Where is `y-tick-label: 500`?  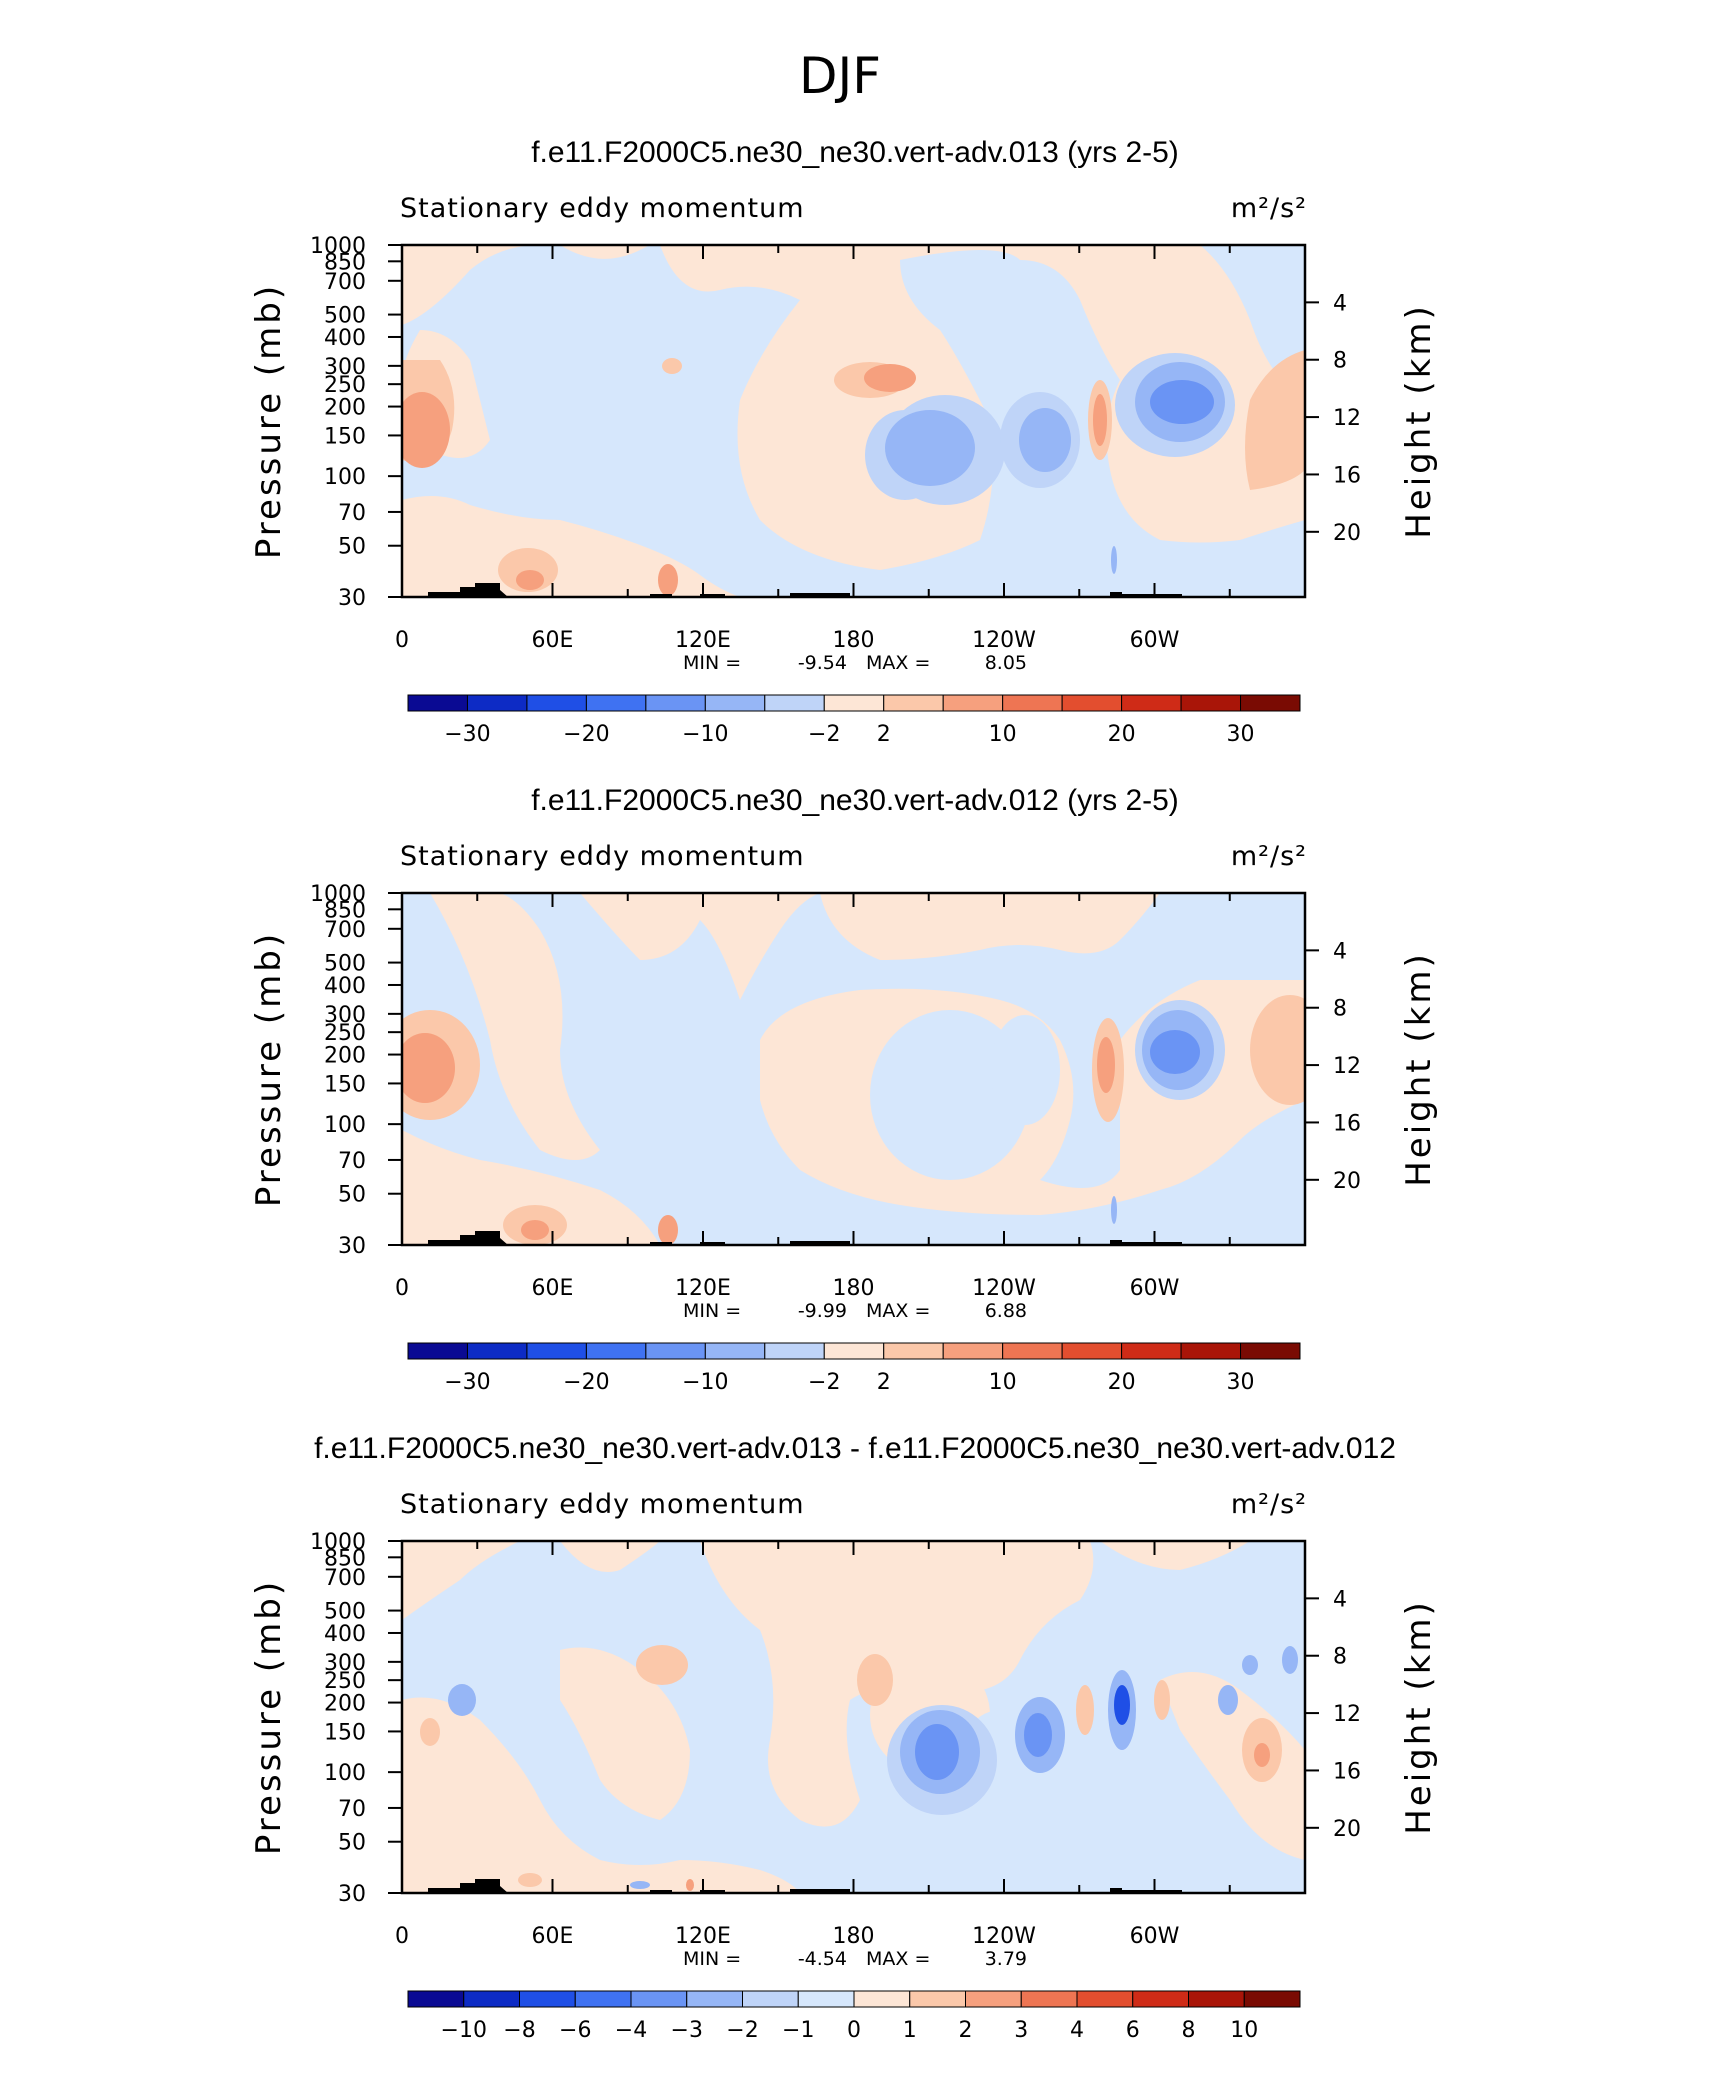
y-tick-label: 500 is located at coordinates (345, 964).